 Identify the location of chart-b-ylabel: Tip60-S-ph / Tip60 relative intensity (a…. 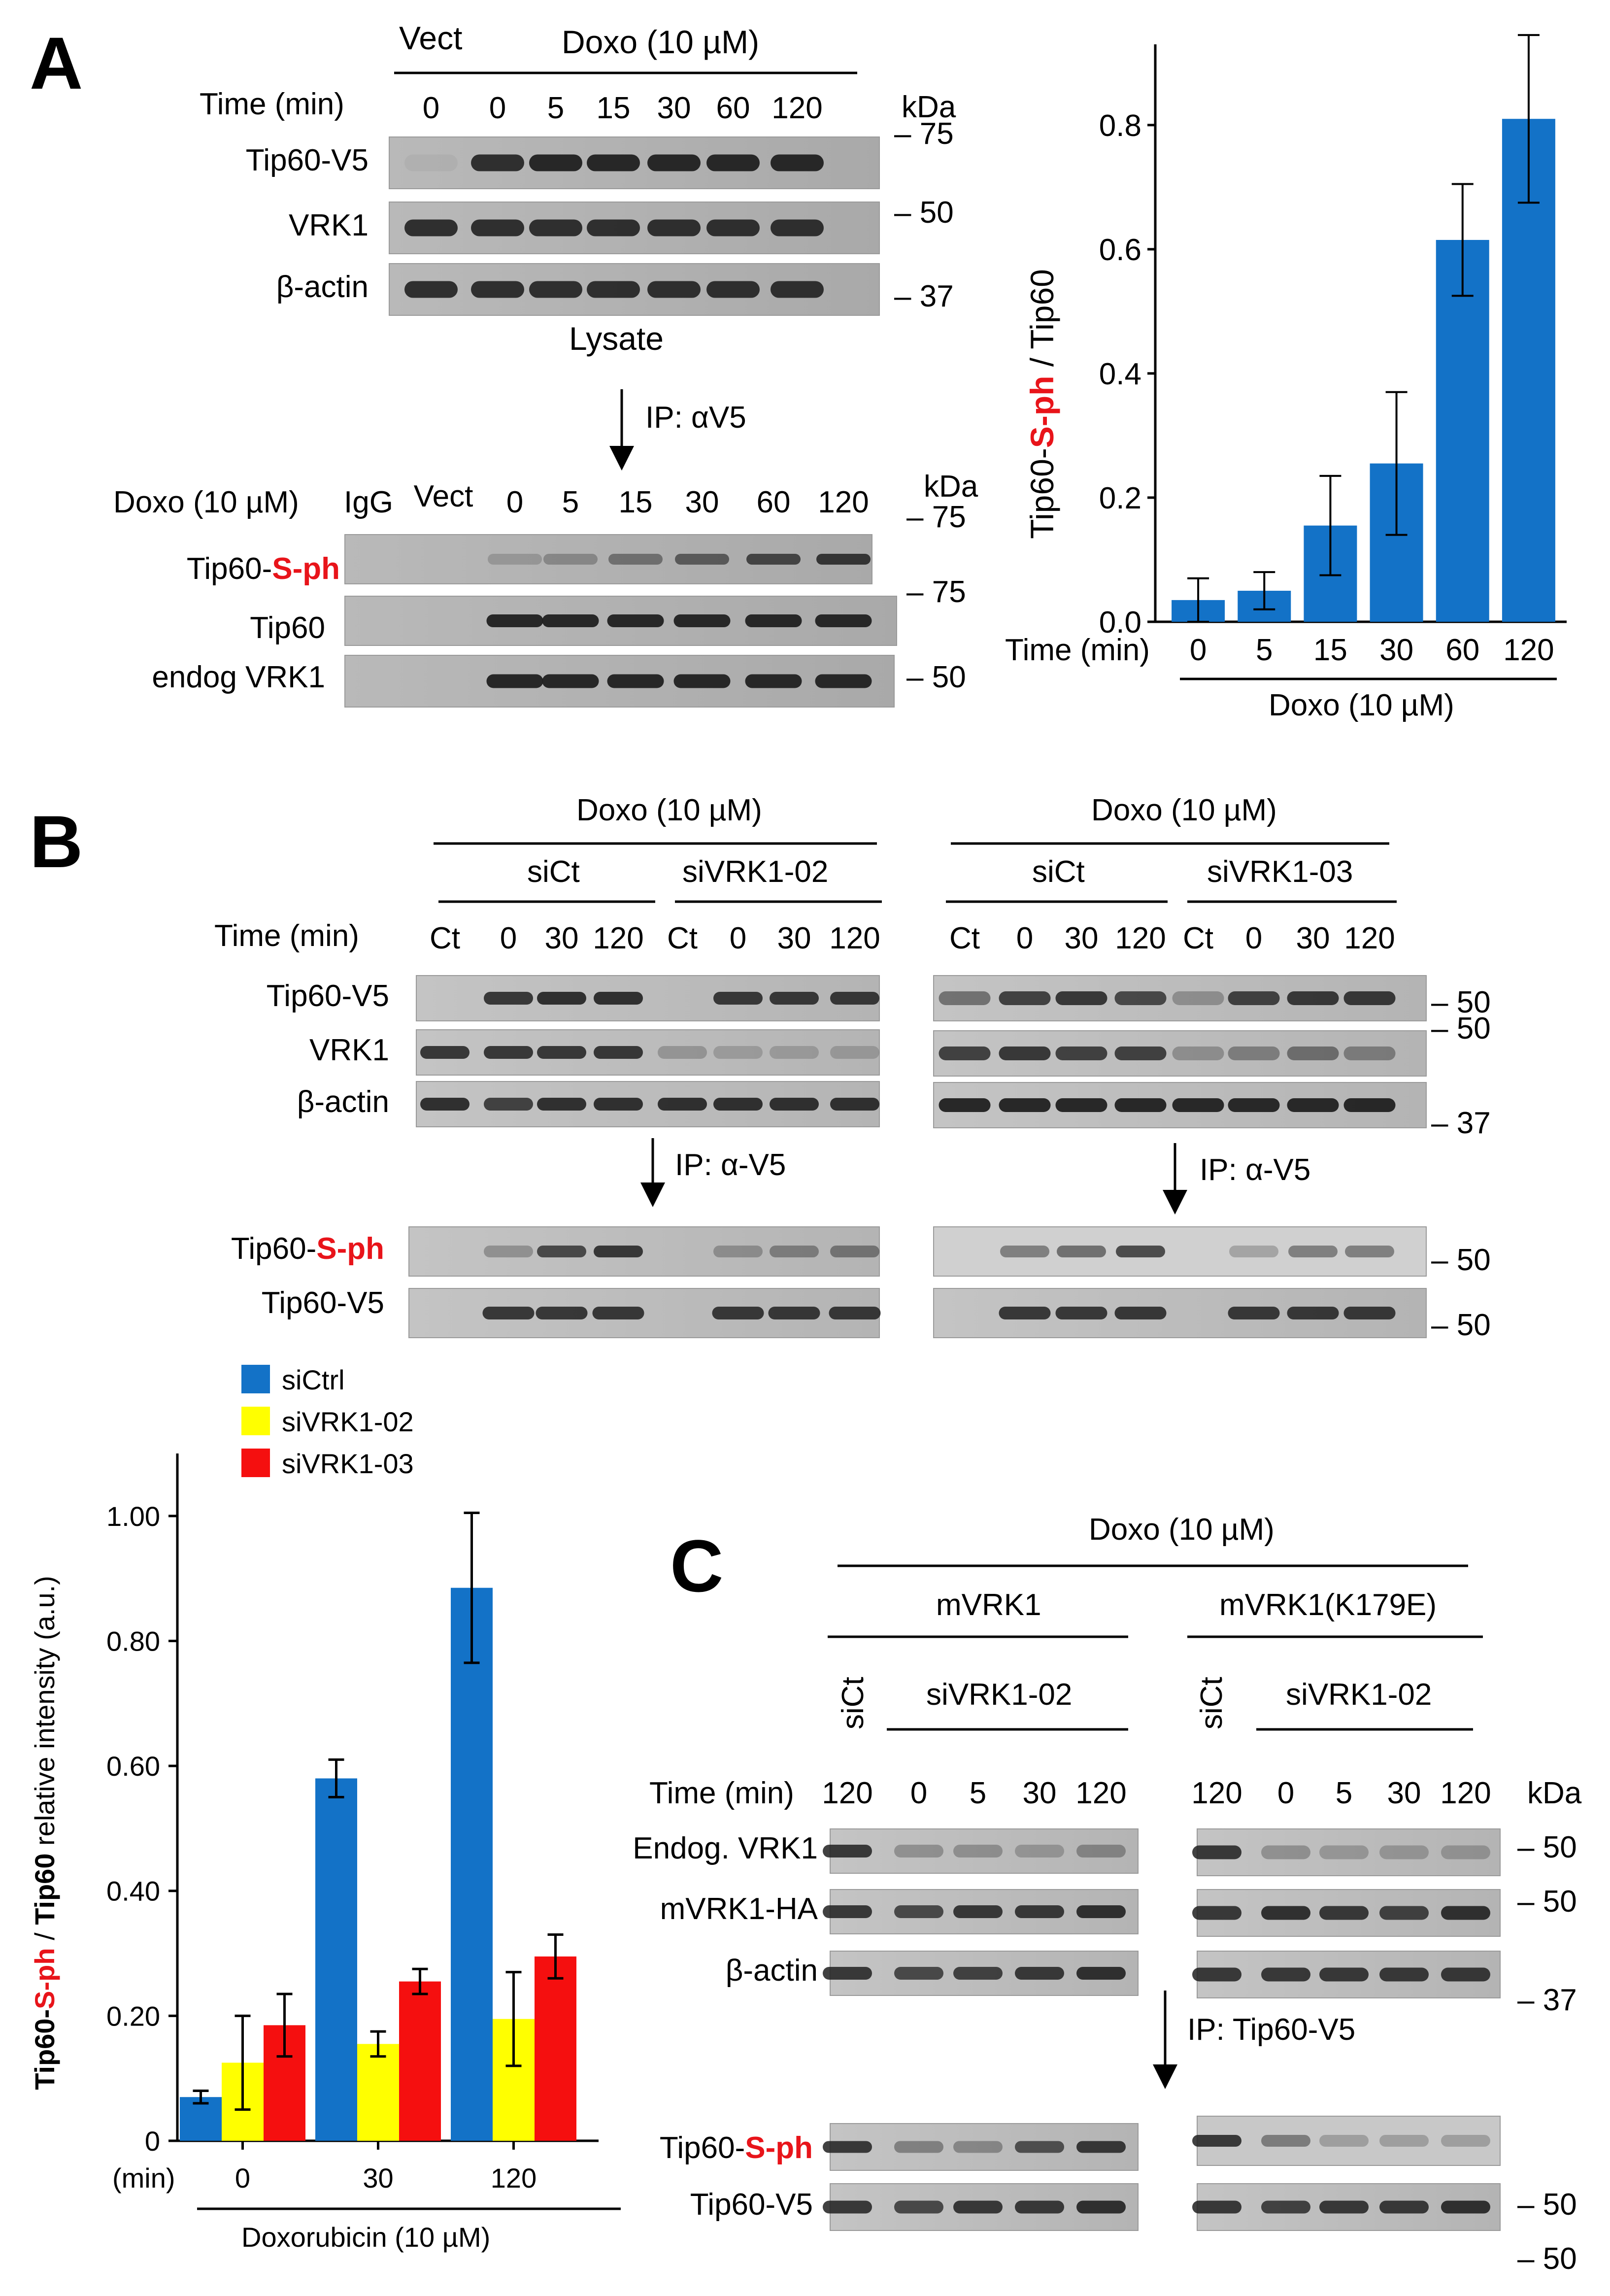
(45, 1833).